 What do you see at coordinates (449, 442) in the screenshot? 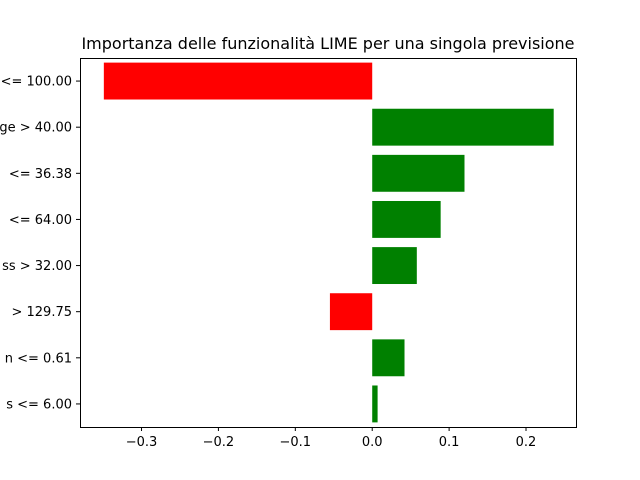
I see `x-tick-label: 0.1` at bounding box center [449, 442].